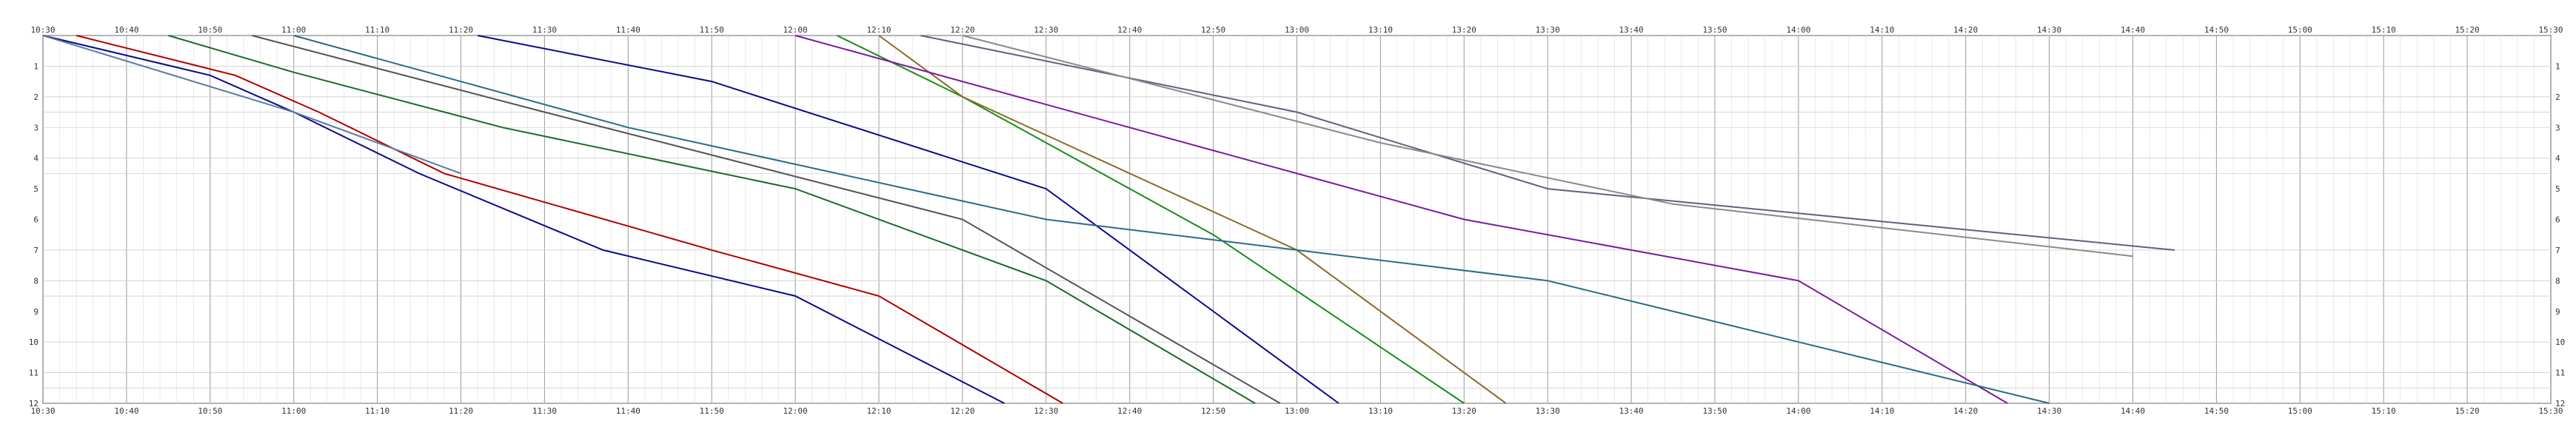 This screenshot has height=444, width=2576. What do you see at coordinates (2557, 312) in the screenshot?
I see `y-tick-label-right: 9` at bounding box center [2557, 312].